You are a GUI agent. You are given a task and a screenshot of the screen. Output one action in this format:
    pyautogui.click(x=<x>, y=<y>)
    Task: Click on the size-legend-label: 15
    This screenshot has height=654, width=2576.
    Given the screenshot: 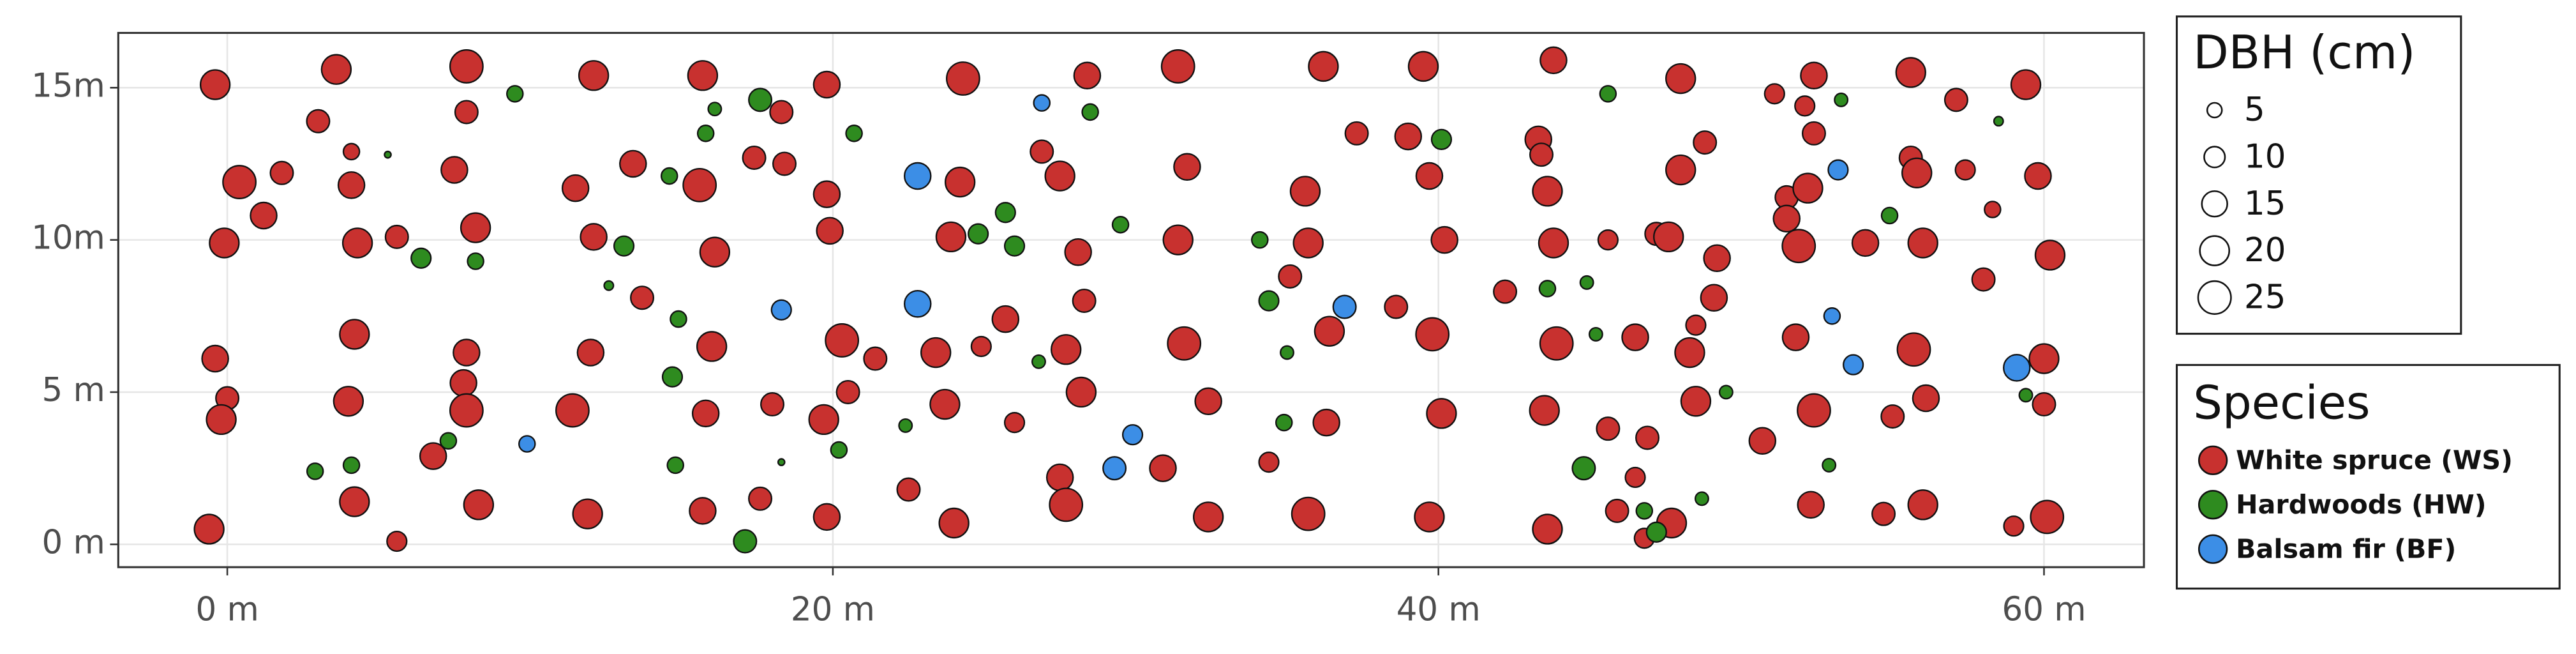 What is the action you would take?
    pyautogui.click(x=2265, y=204)
    